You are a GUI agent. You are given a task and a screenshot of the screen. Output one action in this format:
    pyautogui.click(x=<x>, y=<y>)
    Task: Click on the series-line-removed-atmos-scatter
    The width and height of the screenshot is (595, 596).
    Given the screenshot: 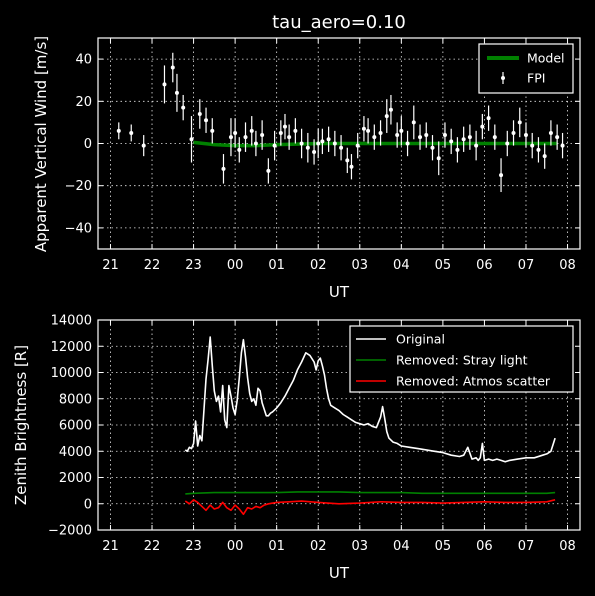 What is the action you would take?
    pyautogui.click(x=370, y=507)
    